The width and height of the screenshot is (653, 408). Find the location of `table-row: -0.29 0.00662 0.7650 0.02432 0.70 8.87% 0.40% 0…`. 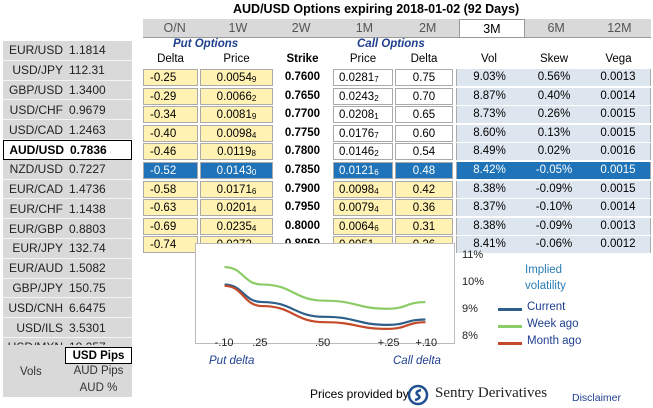

table-row: -0.29 0.00662 0.7650 0.02432 0.70 8.87% 0.40% 0… is located at coordinates (397, 96).